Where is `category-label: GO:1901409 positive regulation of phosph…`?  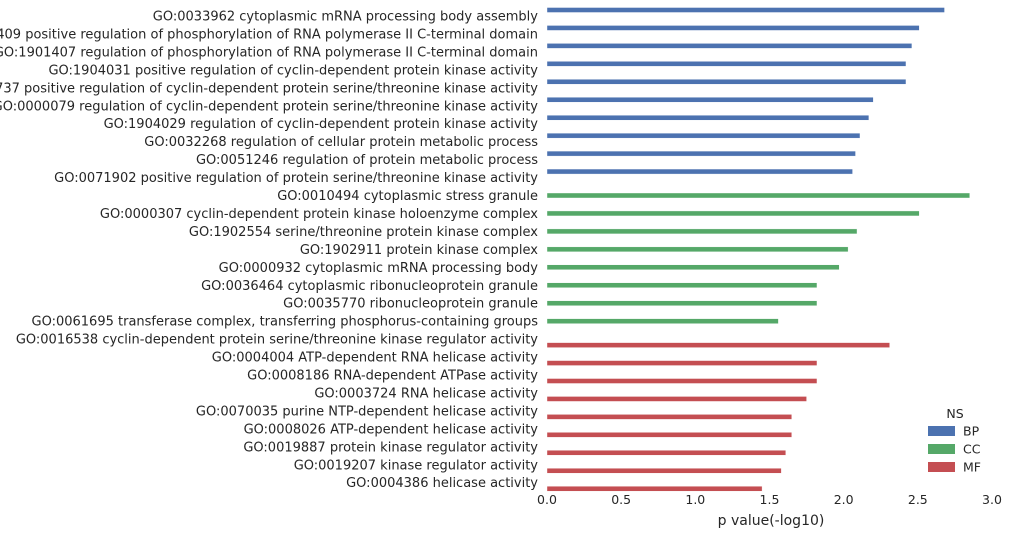
category-label: GO:1901409 positive regulation of phosph… is located at coordinates (269, 34).